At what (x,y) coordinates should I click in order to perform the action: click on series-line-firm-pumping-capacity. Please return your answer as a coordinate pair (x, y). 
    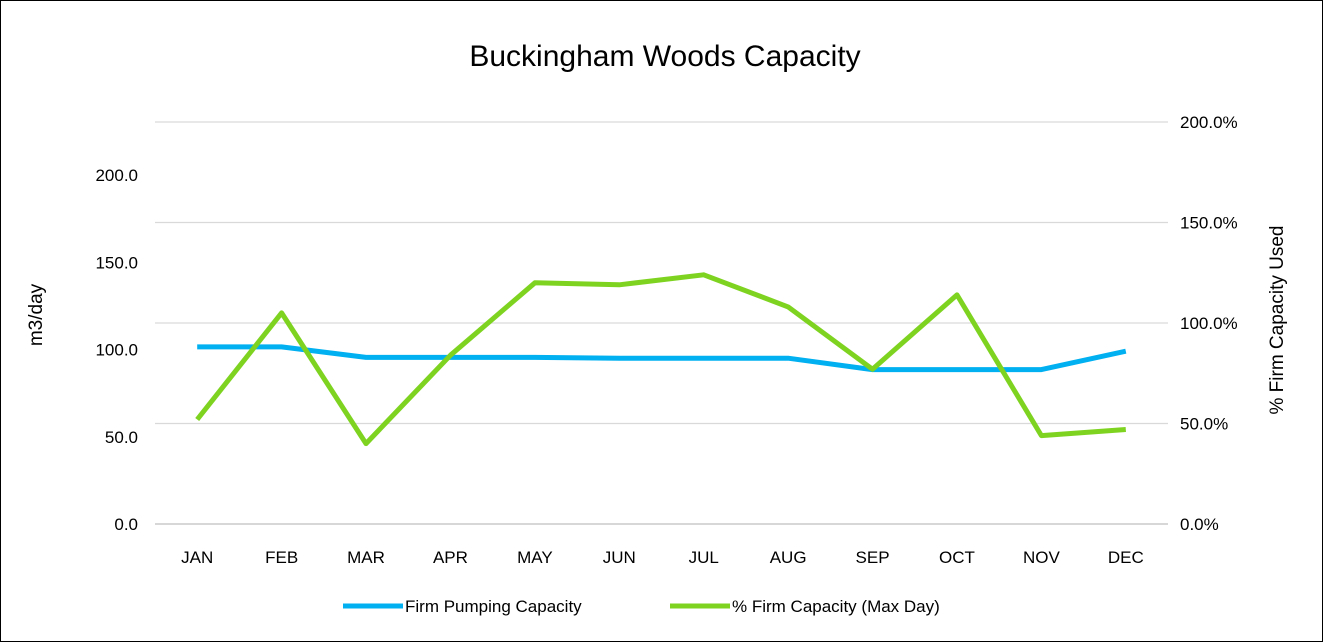
    Looking at the image, I should click on (662, 358).